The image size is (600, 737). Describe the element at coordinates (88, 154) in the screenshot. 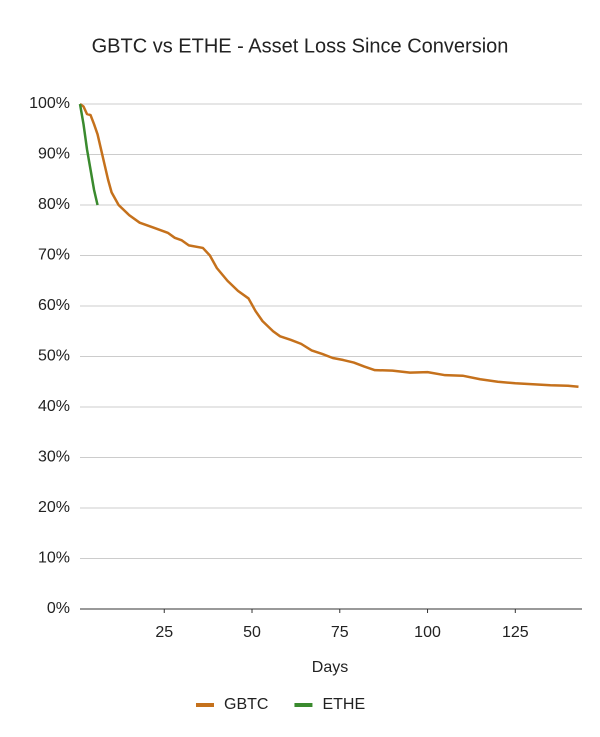

I see `series-line` at that location.